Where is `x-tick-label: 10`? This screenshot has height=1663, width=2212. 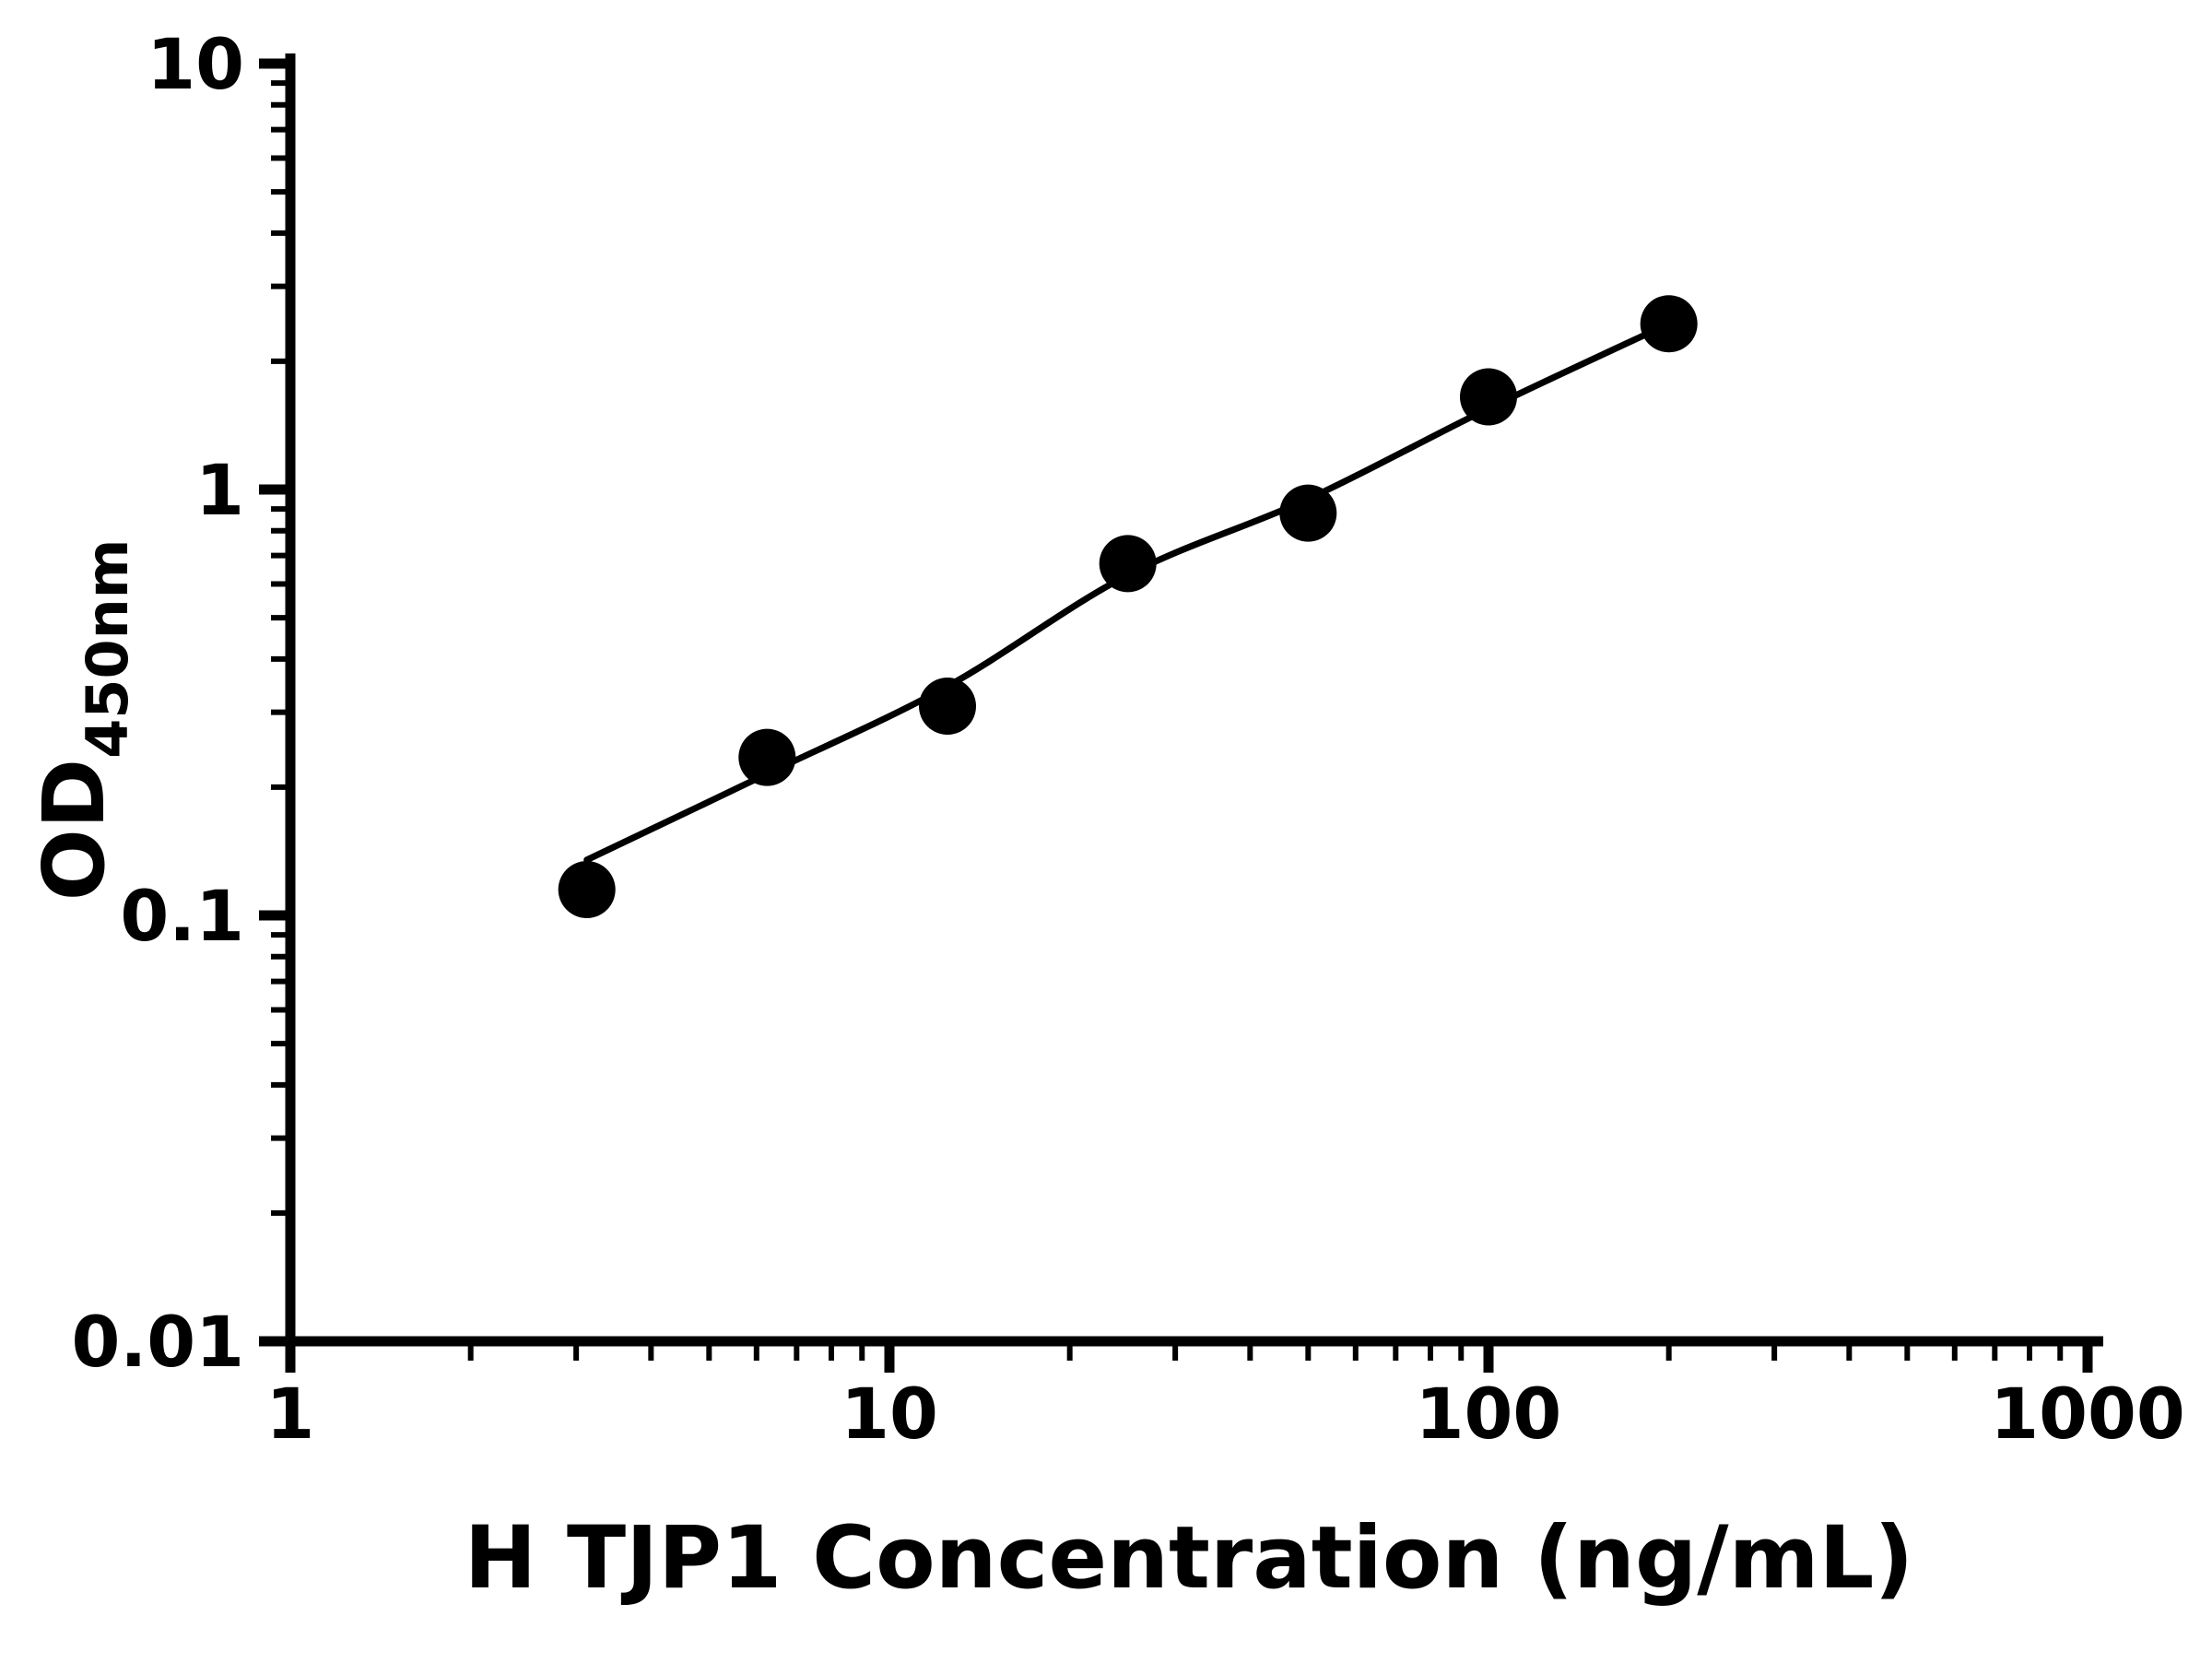
x-tick-label: 10 is located at coordinates (889, 1414).